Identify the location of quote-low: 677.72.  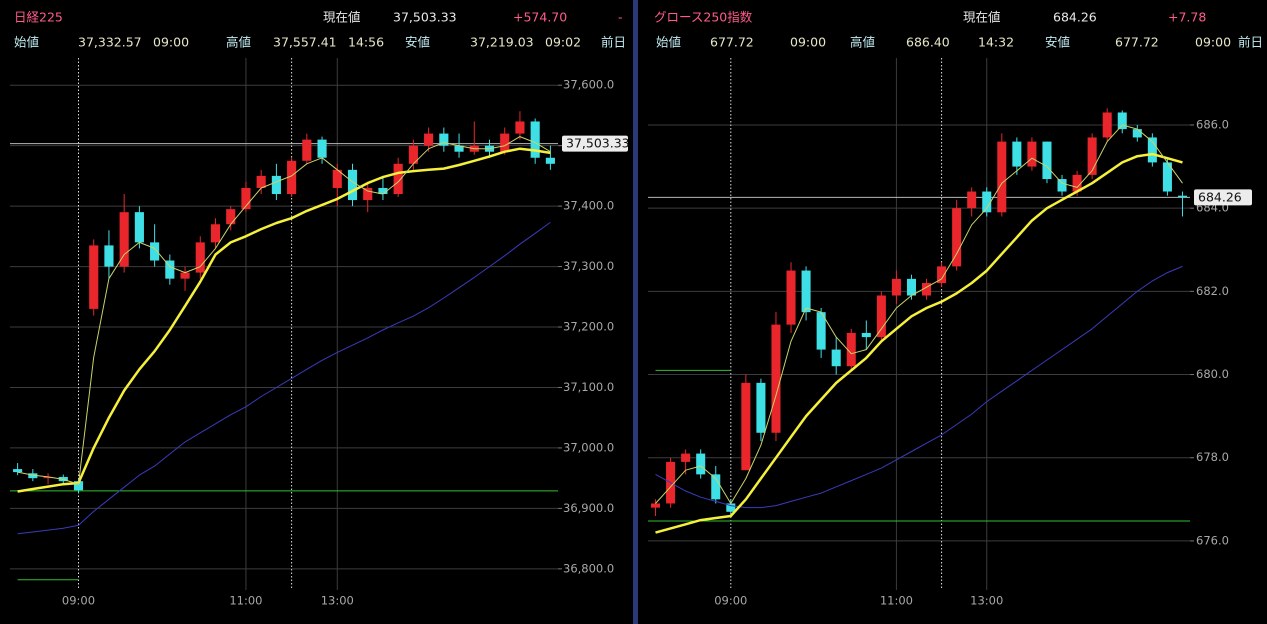
(1137, 42).